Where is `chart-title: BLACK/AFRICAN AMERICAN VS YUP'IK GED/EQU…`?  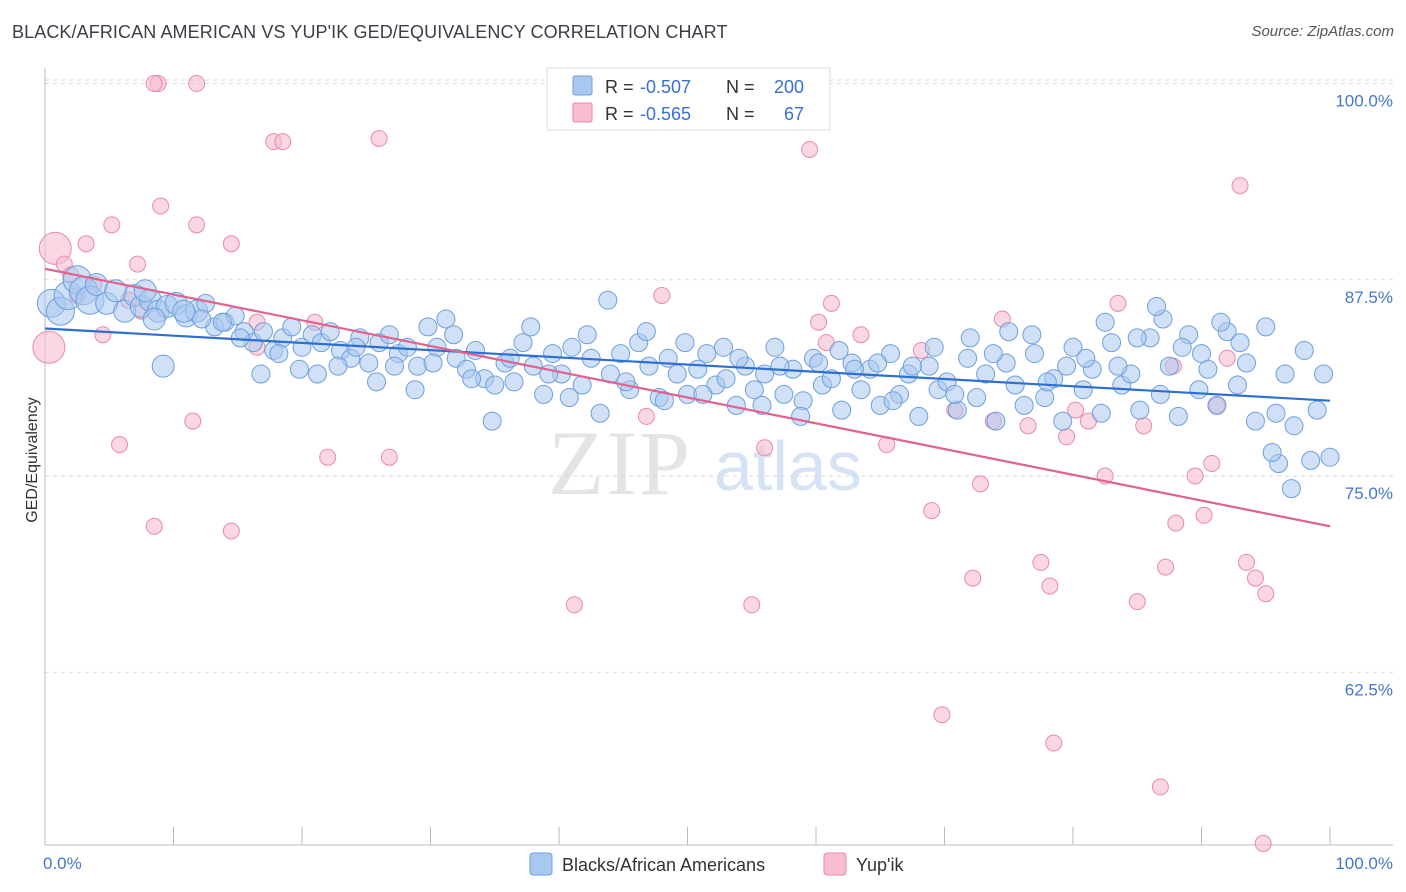 chart-title: BLACK/AFRICAN AMERICAN VS YUP'IK GED/EQU… is located at coordinates (370, 32).